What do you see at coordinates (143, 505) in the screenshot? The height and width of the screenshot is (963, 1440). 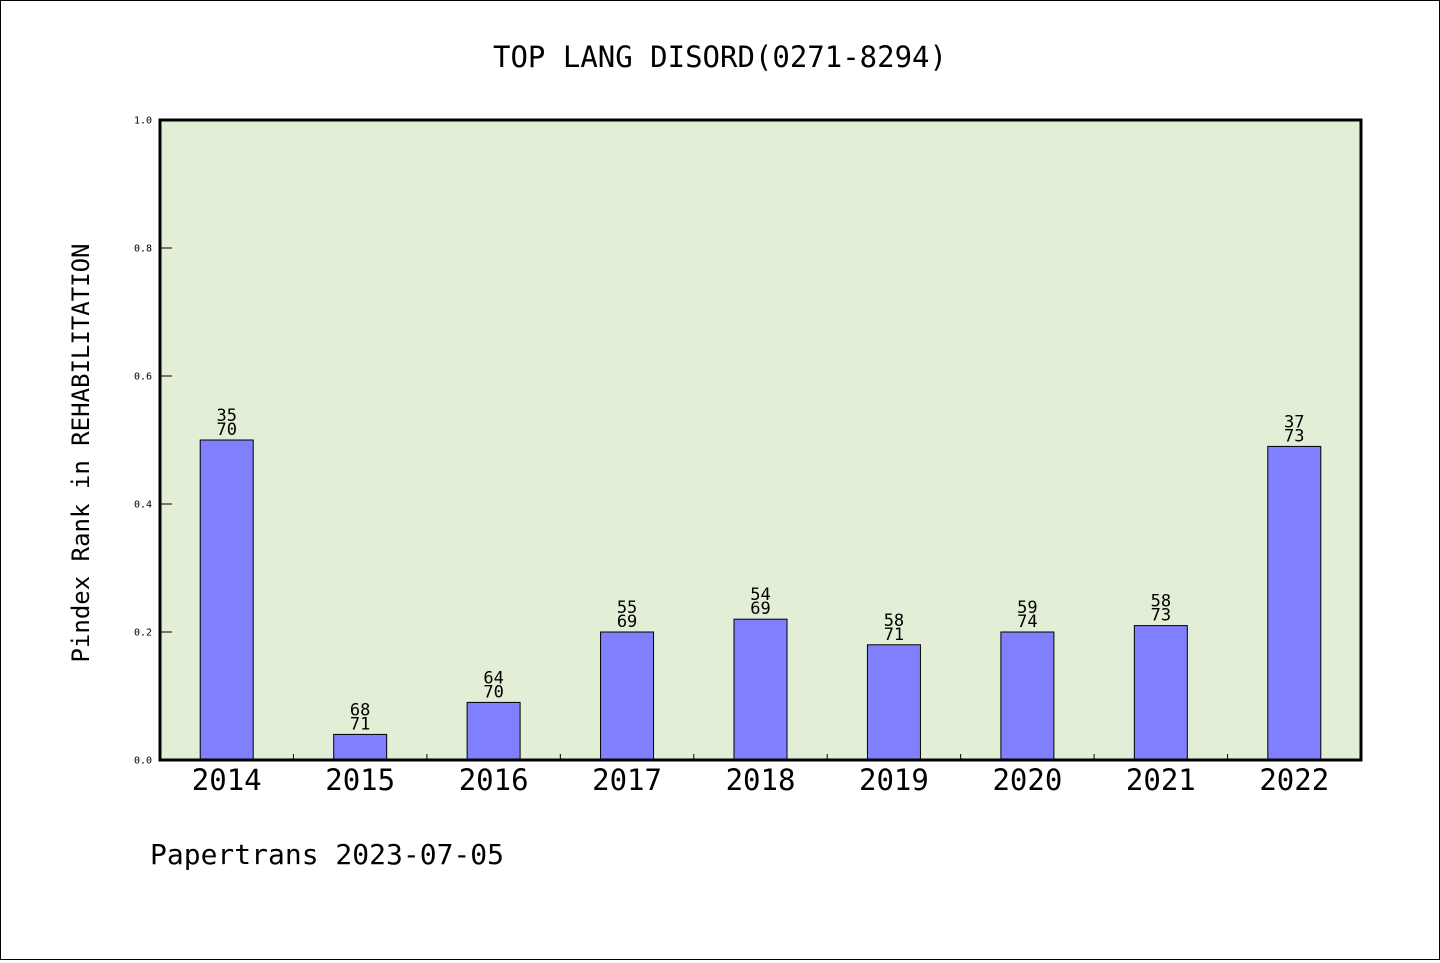 I see `y-tick-label: 0.4` at bounding box center [143, 505].